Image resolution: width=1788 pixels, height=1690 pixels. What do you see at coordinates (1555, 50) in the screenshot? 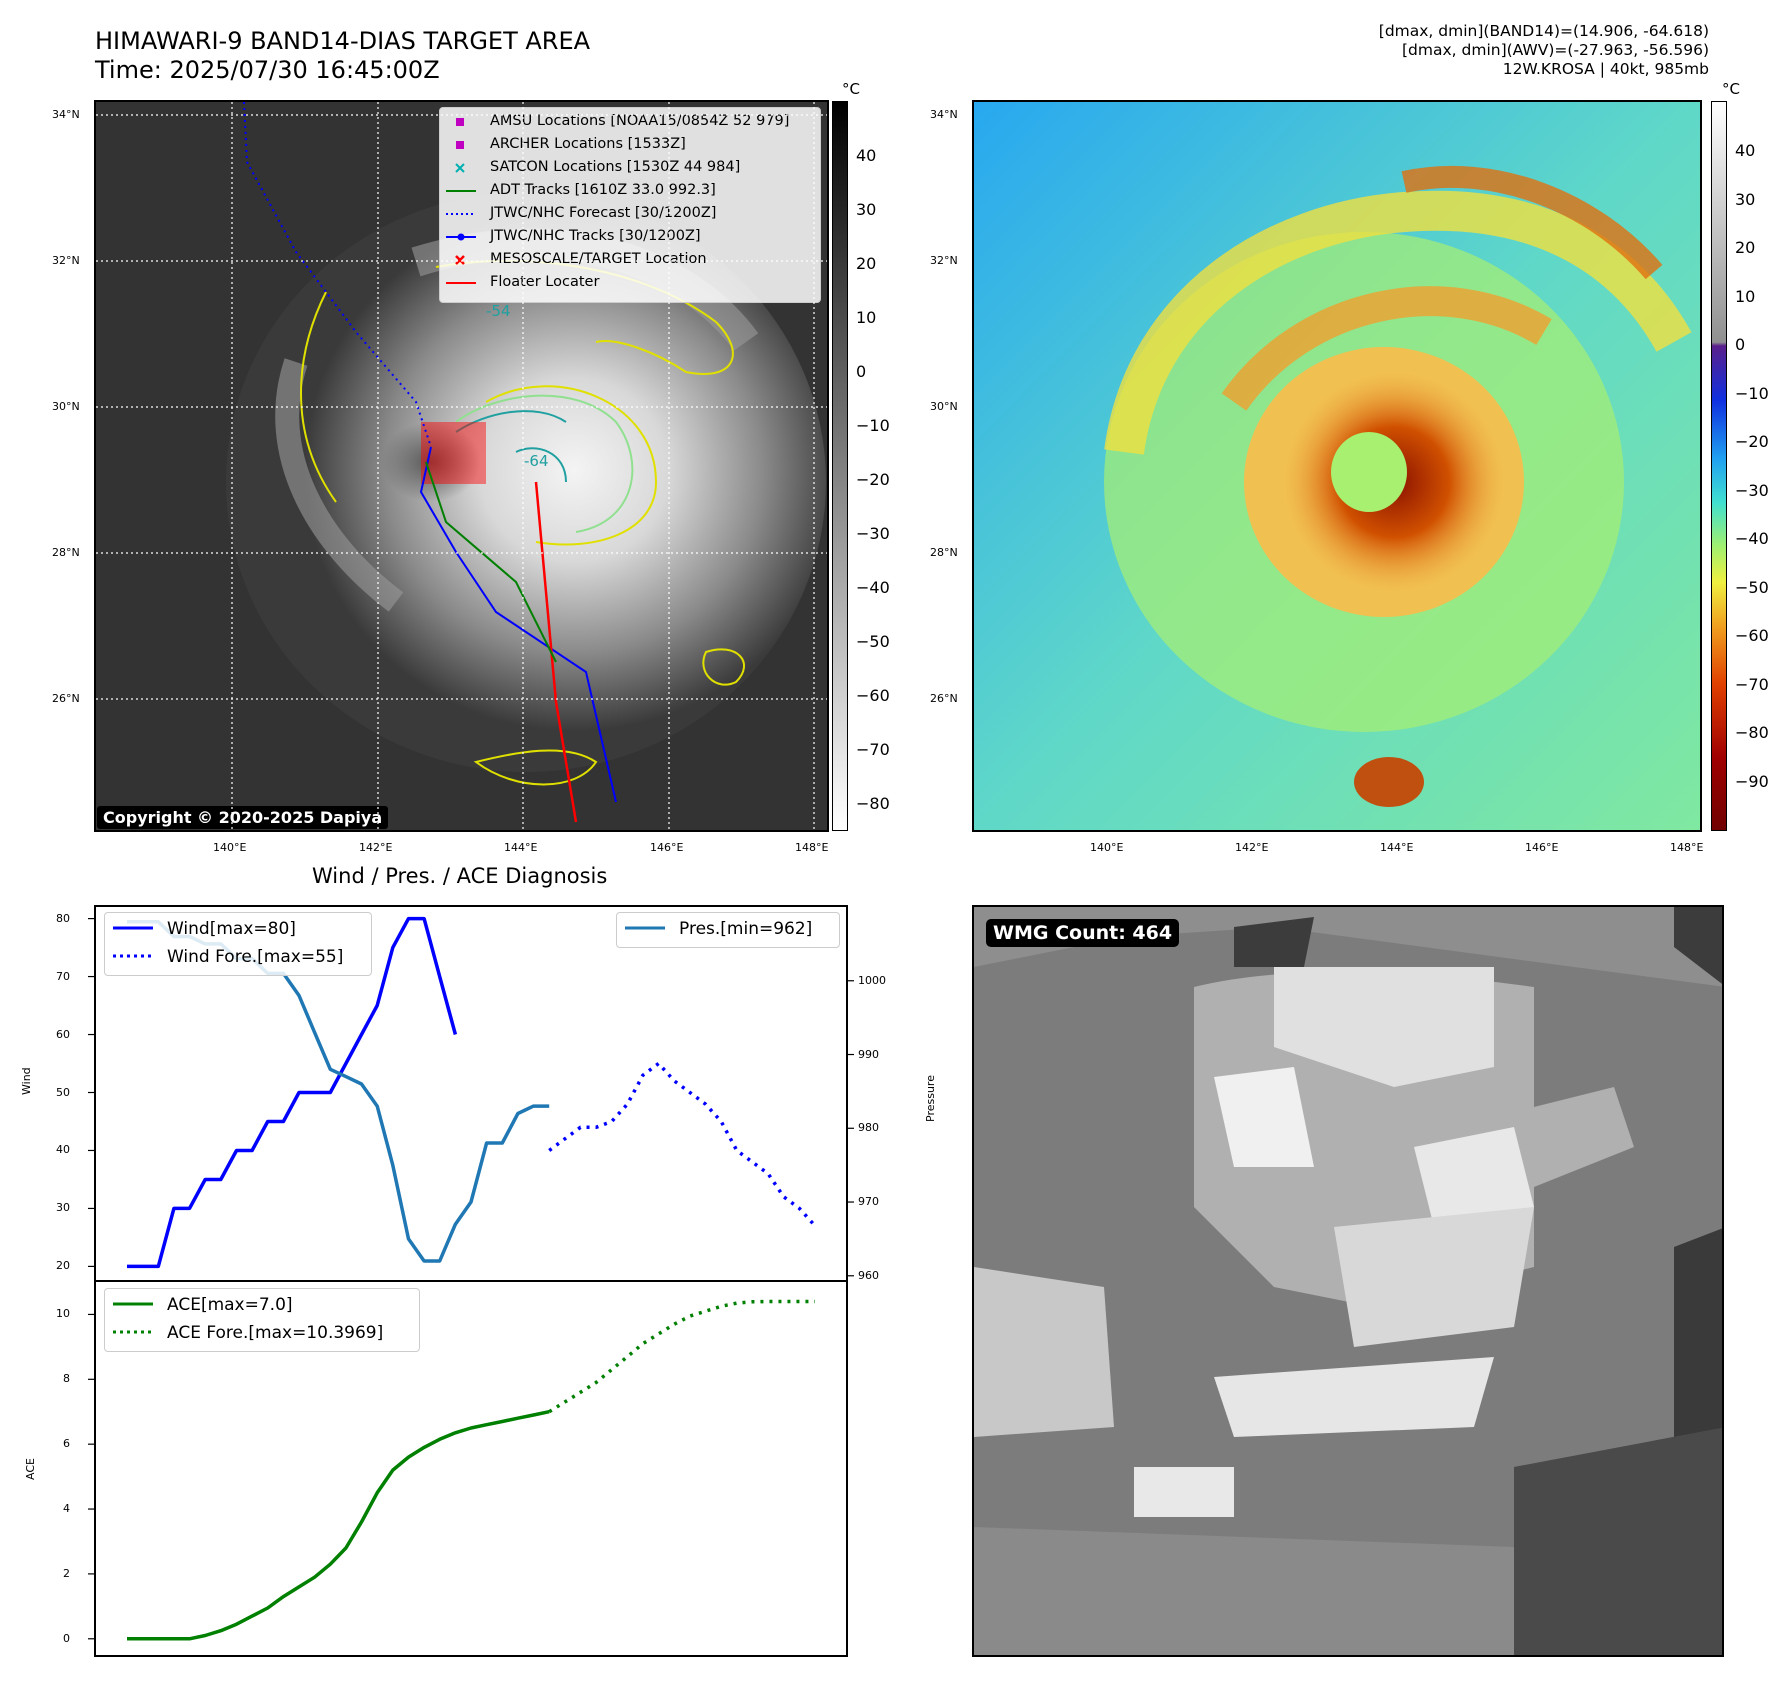
I see `info-line-2: [dmax, dmin](AWV)=(-27.963, -56.596)` at bounding box center [1555, 50].